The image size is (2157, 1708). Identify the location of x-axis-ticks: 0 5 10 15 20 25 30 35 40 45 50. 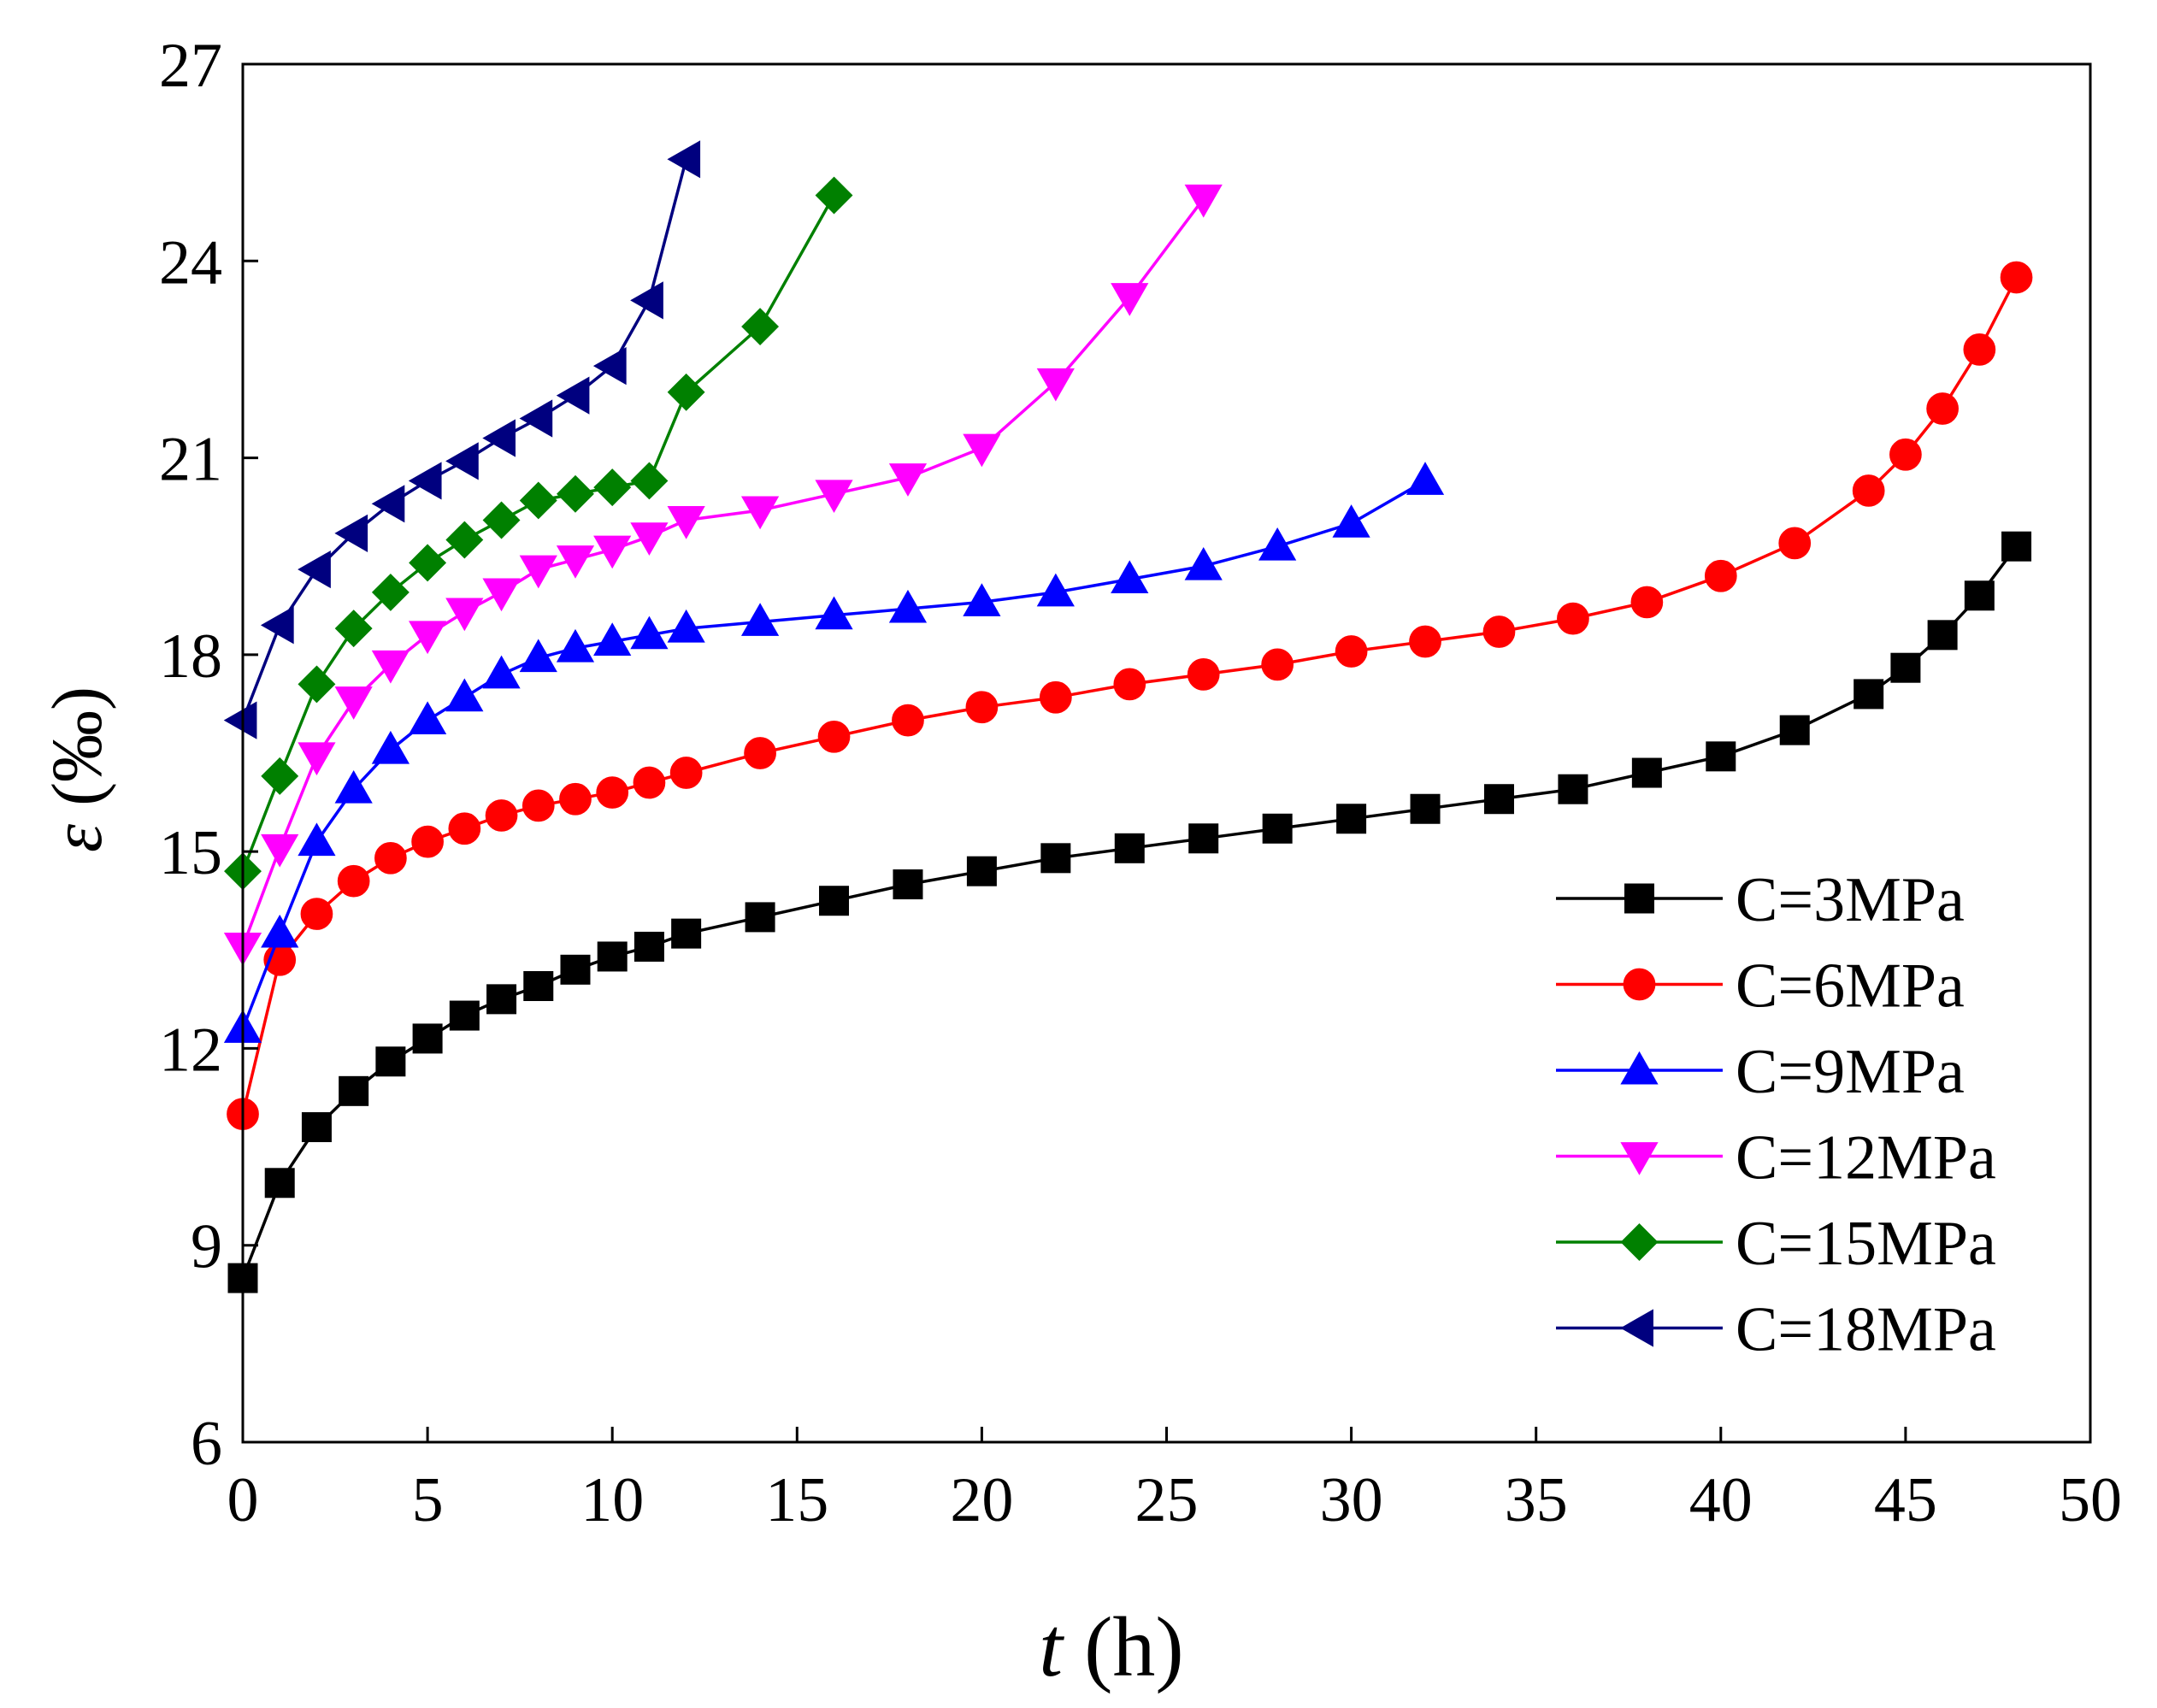
(1174, 1481).